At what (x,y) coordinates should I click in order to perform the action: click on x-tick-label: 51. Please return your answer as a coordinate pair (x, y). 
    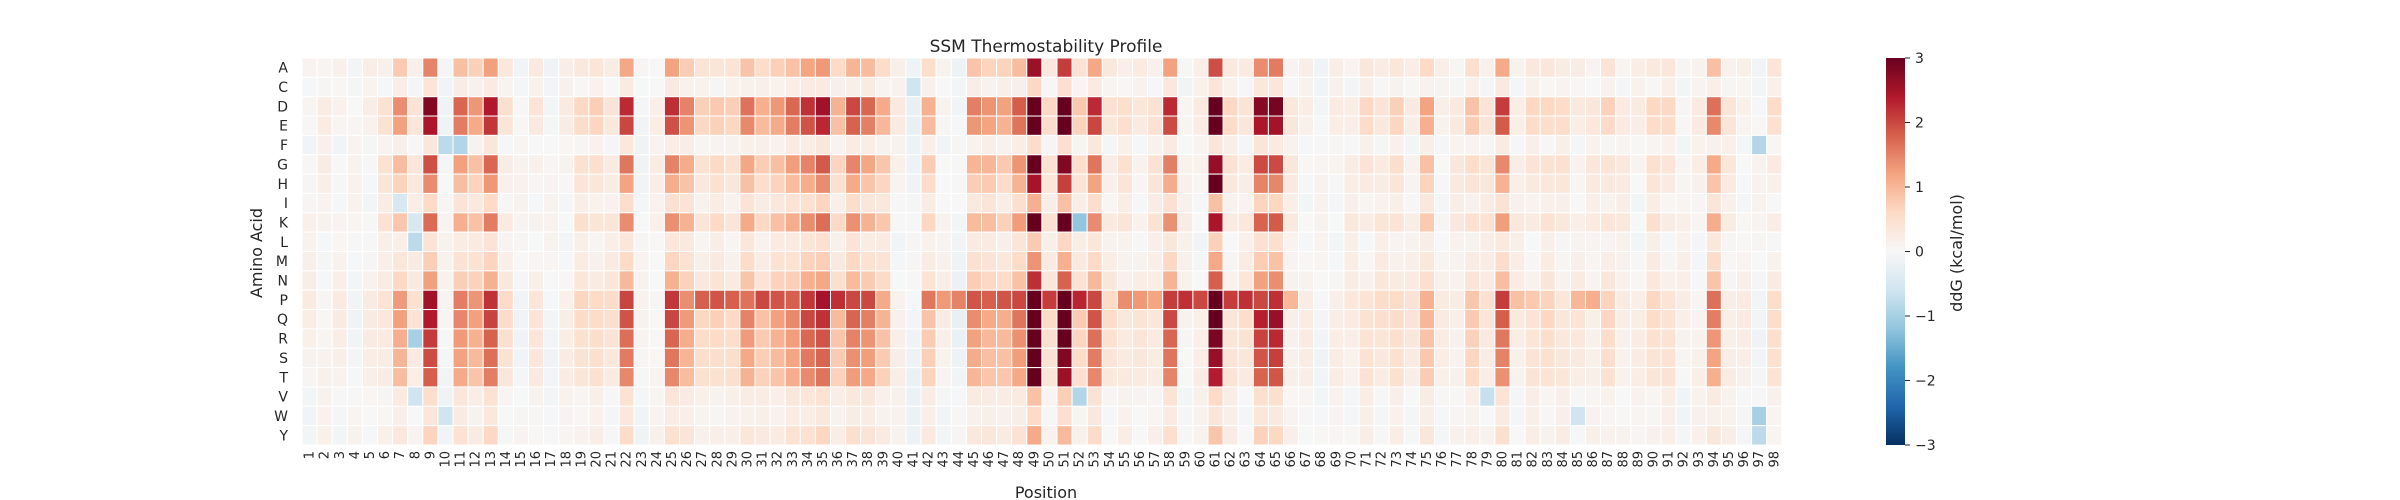
    Looking at the image, I should click on (1065, 459).